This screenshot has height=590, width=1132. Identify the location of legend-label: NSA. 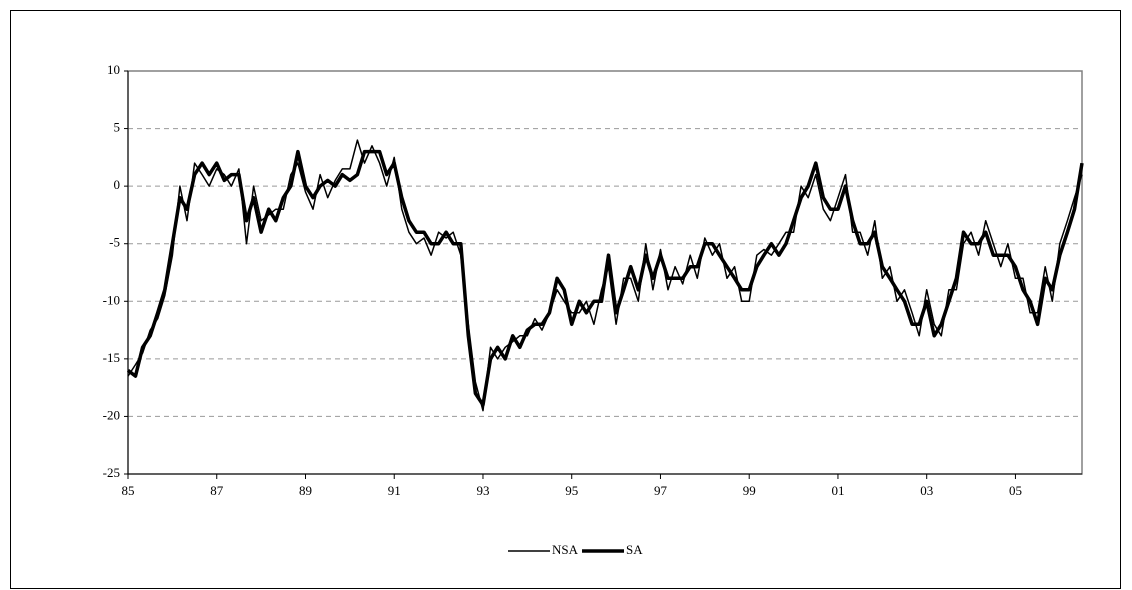
(565, 549).